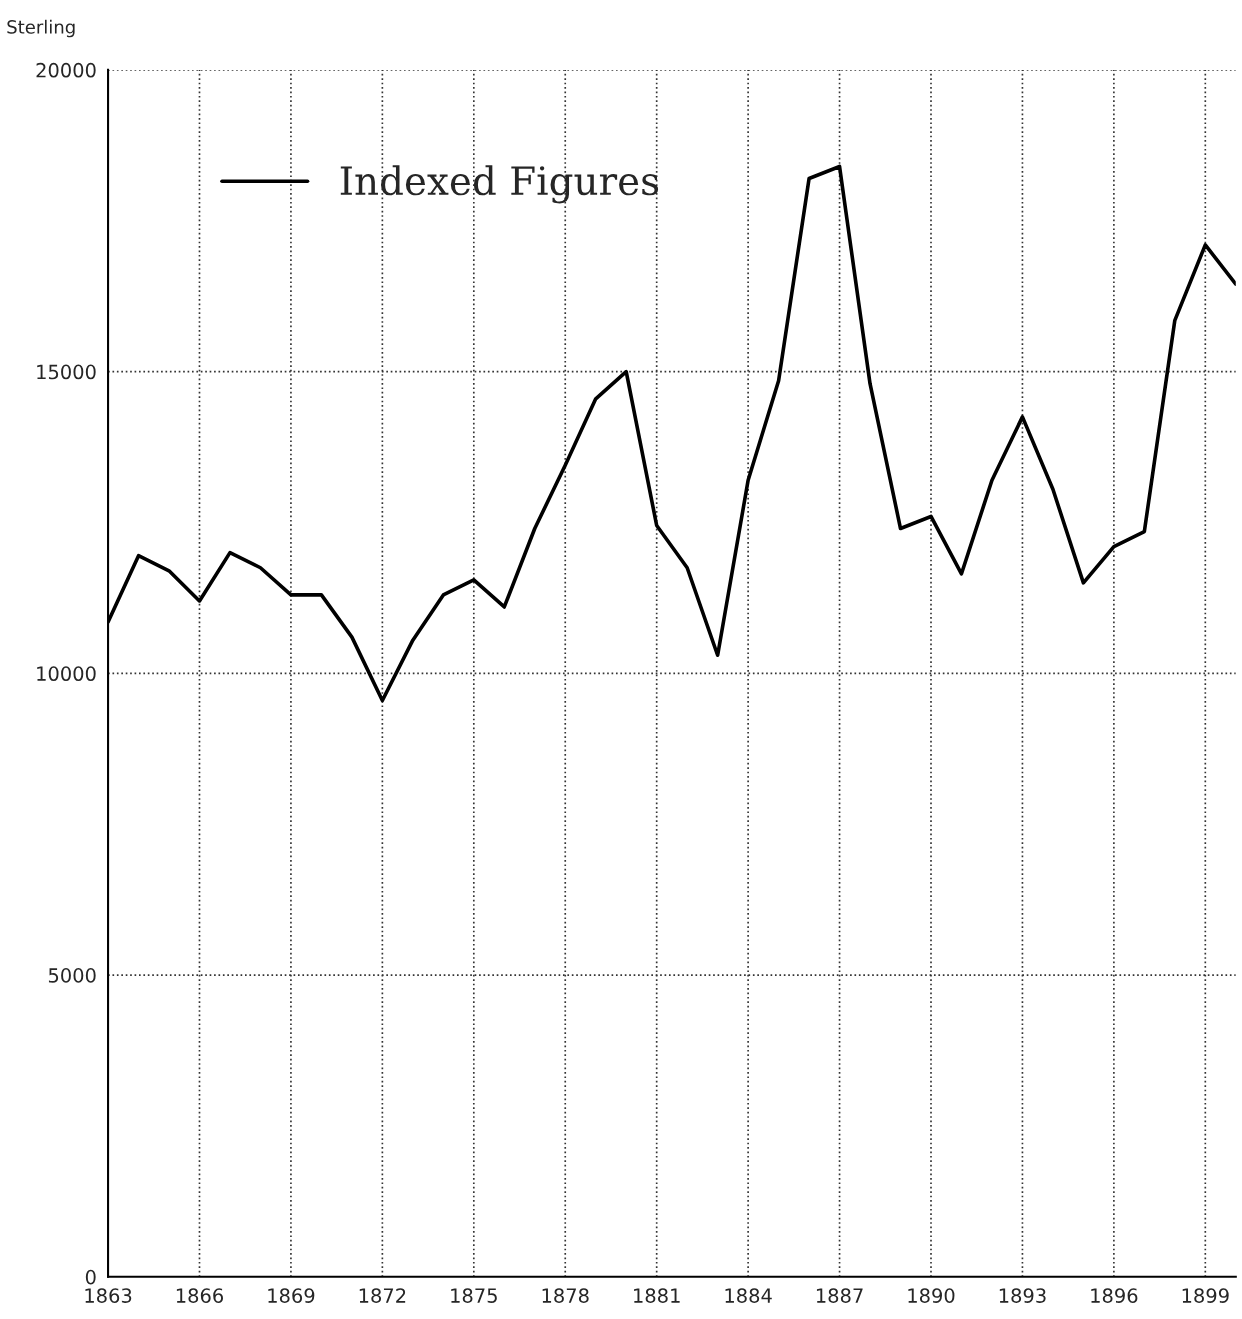 The width and height of the screenshot is (1242, 1319). Describe the element at coordinates (1205, 1295) in the screenshot. I see `x-tick-label: 1899` at that location.